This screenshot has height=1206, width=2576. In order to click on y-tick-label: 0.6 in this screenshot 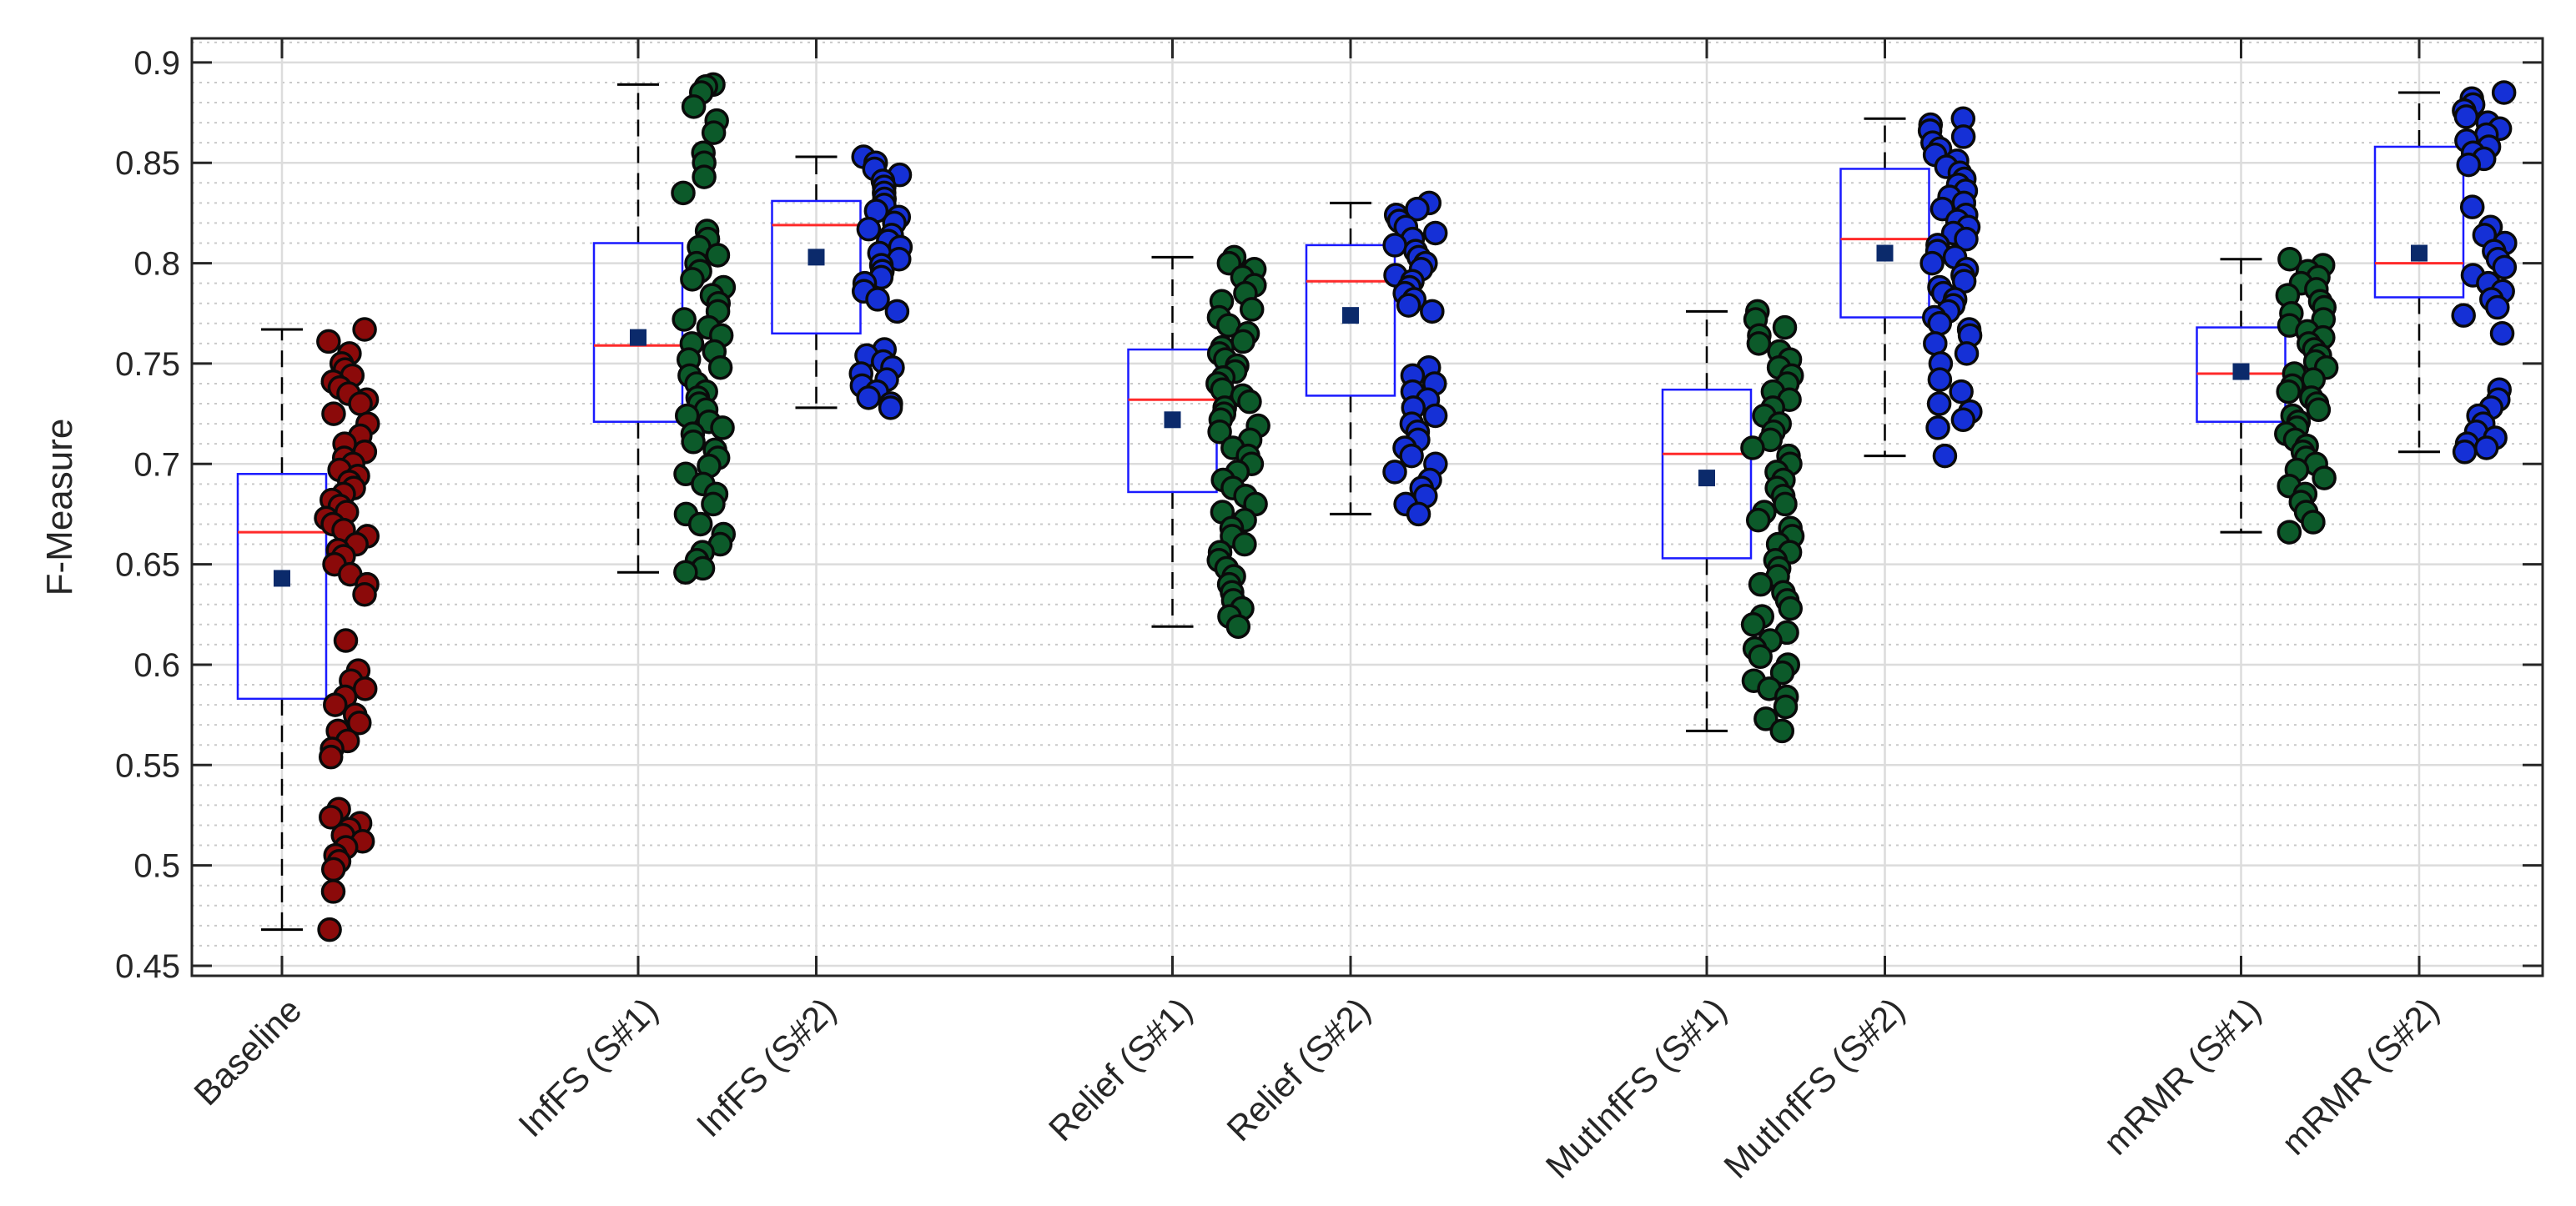, I will do `click(156, 666)`.